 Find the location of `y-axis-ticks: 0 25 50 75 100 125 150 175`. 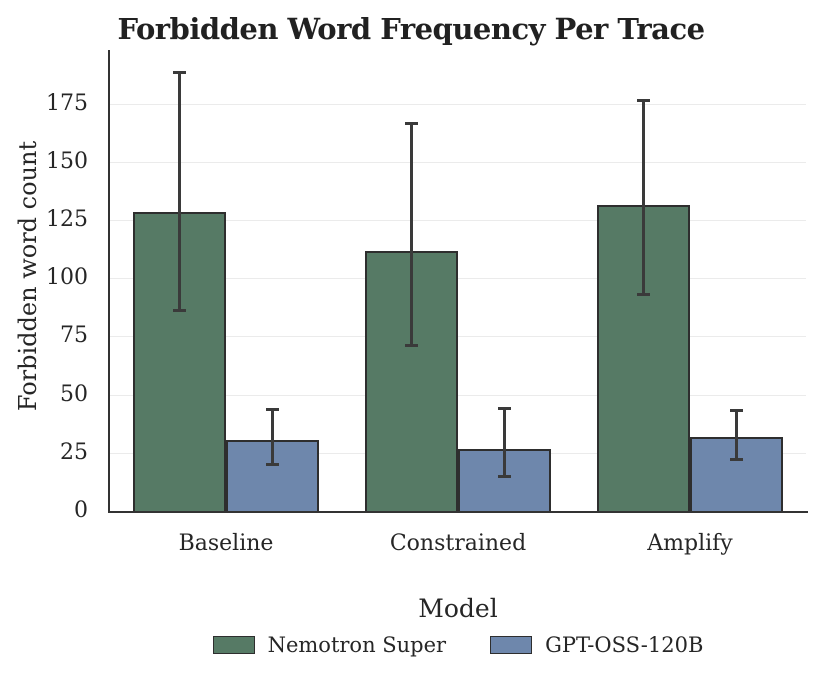

y-axis-ticks: 0 25 50 75 100 125 150 175 is located at coordinates (48, 286).